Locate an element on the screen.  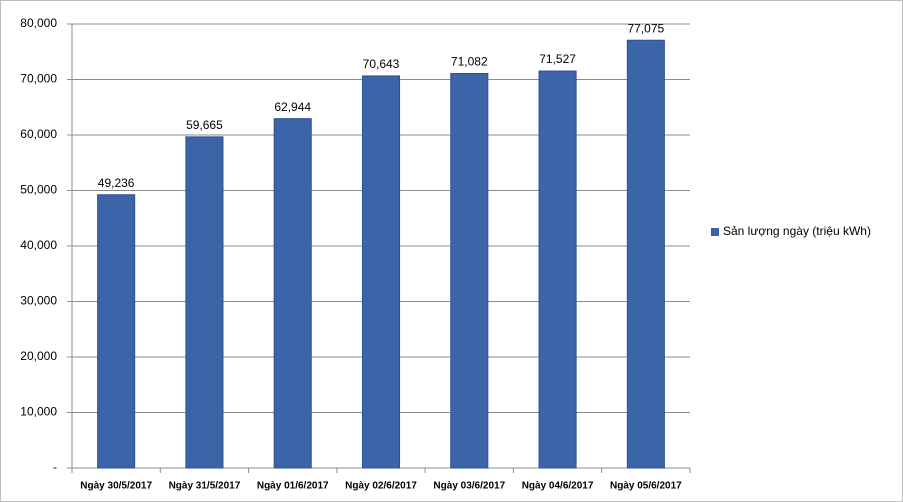
value-label: 59,665 is located at coordinates (204, 125).